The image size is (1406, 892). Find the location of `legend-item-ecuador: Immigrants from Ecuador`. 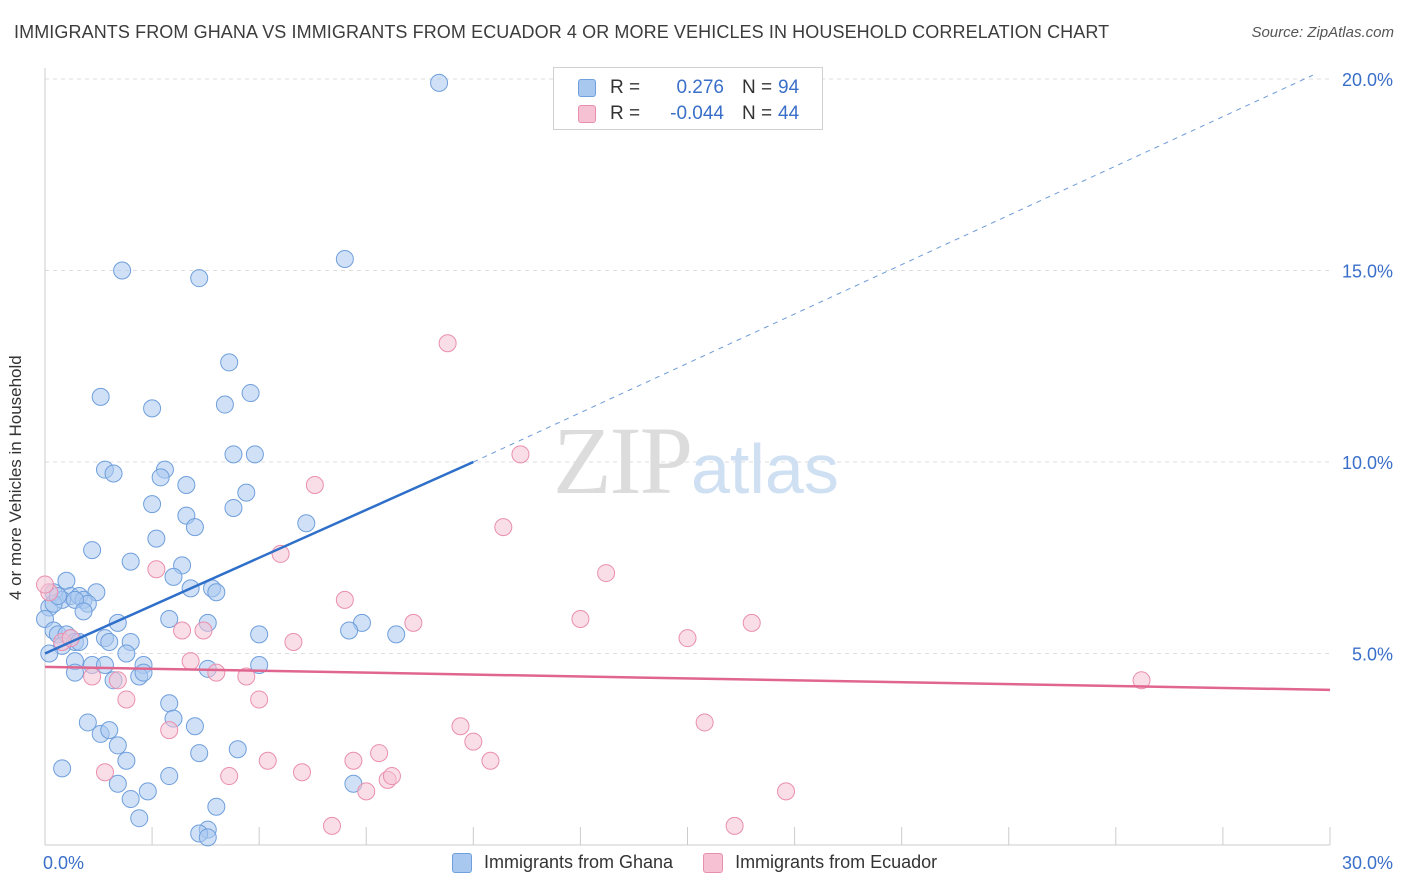

legend-item-ecuador: Immigrants from Ecuador is located at coordinates (820, 862).